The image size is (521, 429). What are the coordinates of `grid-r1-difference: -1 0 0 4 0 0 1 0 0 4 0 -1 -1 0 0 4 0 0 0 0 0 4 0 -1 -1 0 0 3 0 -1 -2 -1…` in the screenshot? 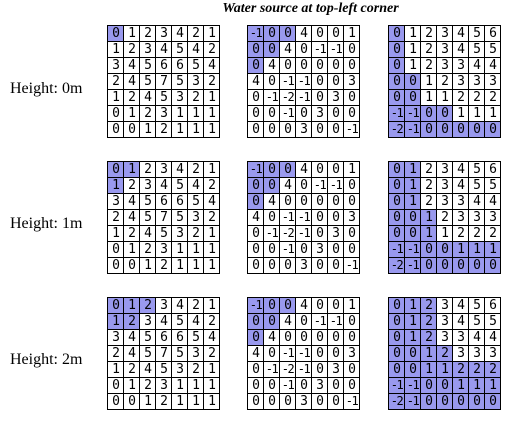 It's located at (303, 217).